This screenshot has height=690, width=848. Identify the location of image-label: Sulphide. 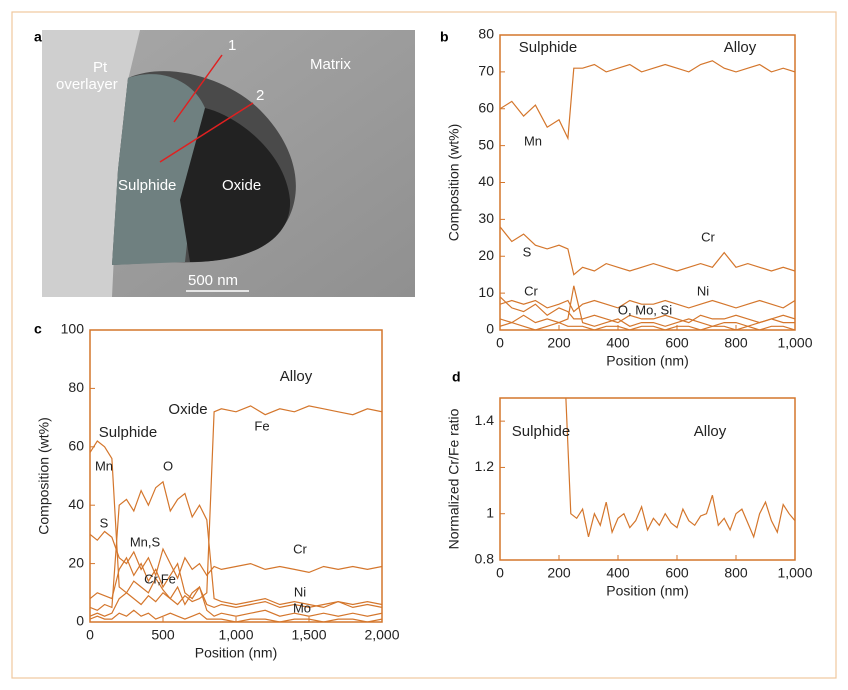
(147, 185).